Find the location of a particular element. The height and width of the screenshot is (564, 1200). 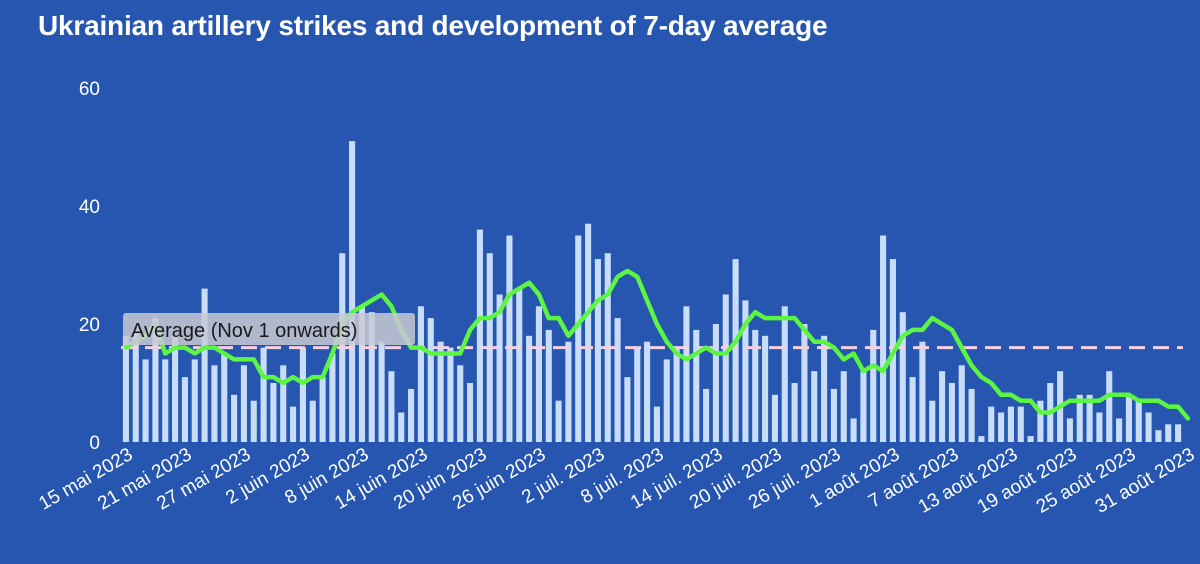

y-tick-label: 40 is located at coordinates (89, 207).